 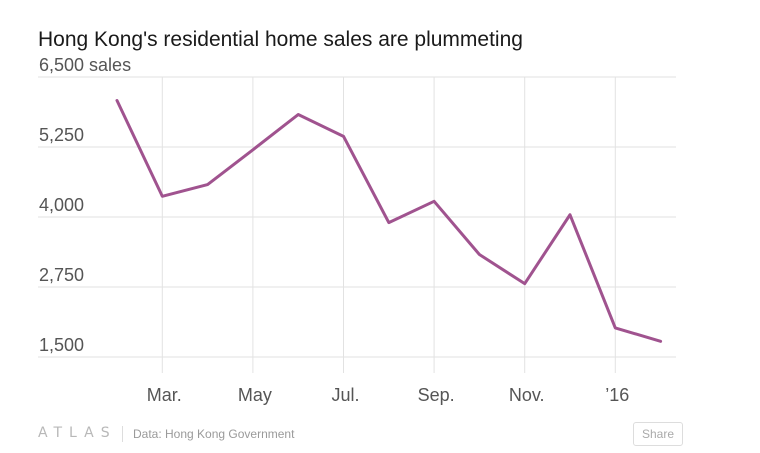 I want to click on y-tick-label: 2,750, so click(x=61, y=275).